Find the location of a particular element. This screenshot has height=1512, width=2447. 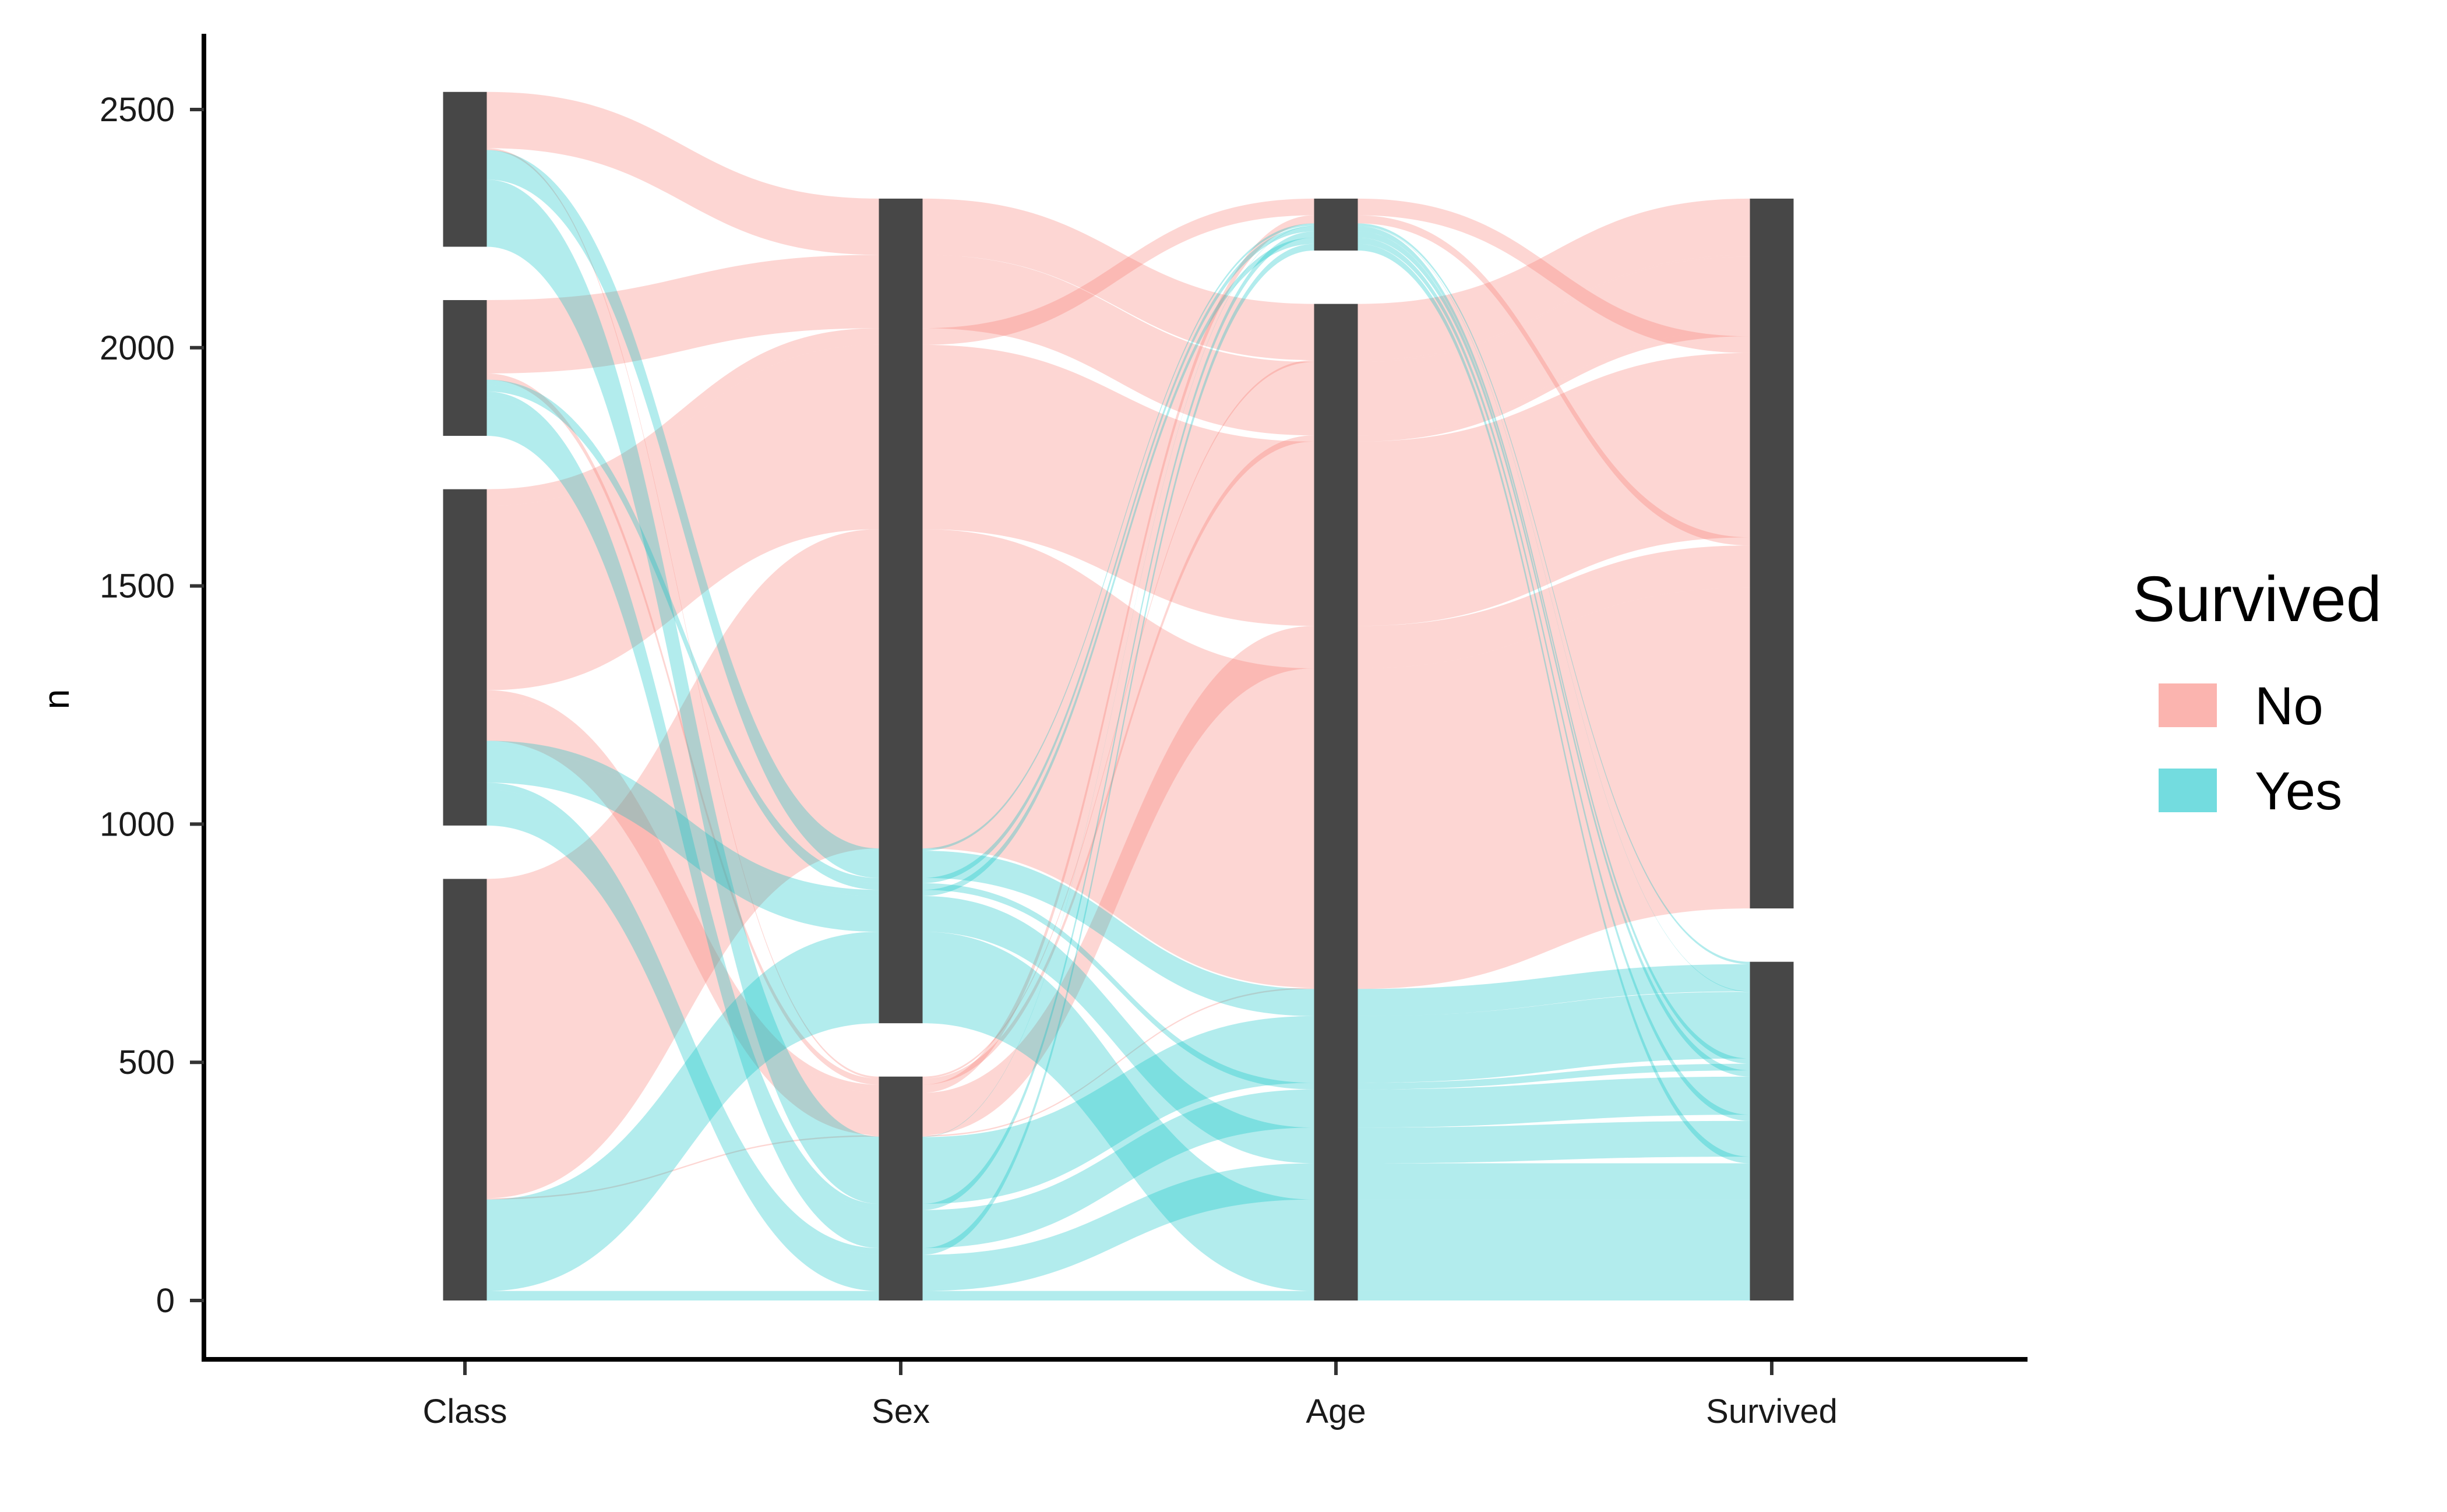

x-tick-label-class: Class is located at coordinates (464, 1411).